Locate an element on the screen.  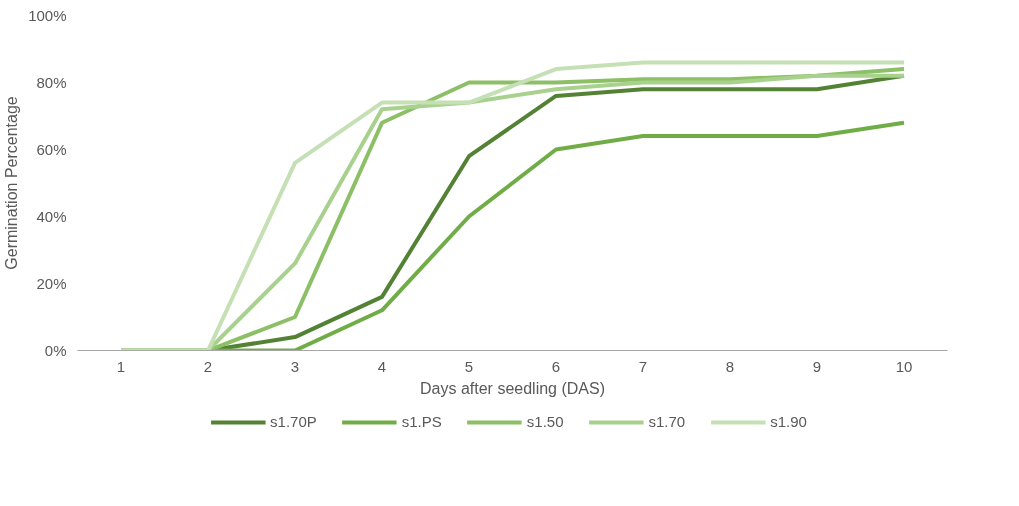
legend-label: s1.70 is located at coordinates (667, 421).